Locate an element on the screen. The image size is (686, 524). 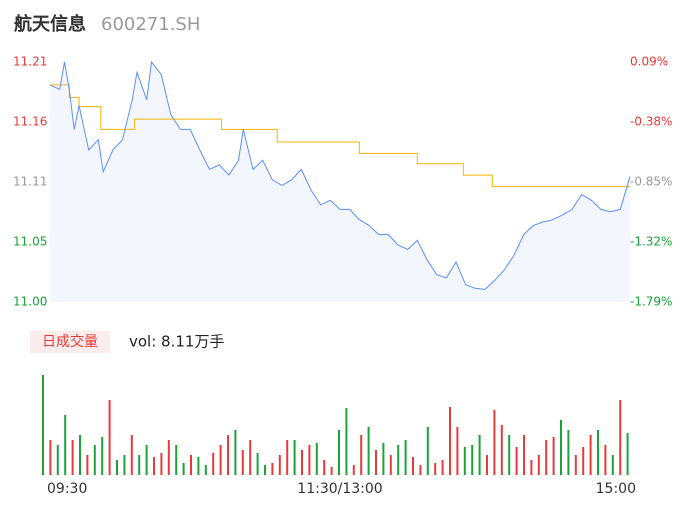
volume-label: 日成交量 is located at coordinates (70, 341).